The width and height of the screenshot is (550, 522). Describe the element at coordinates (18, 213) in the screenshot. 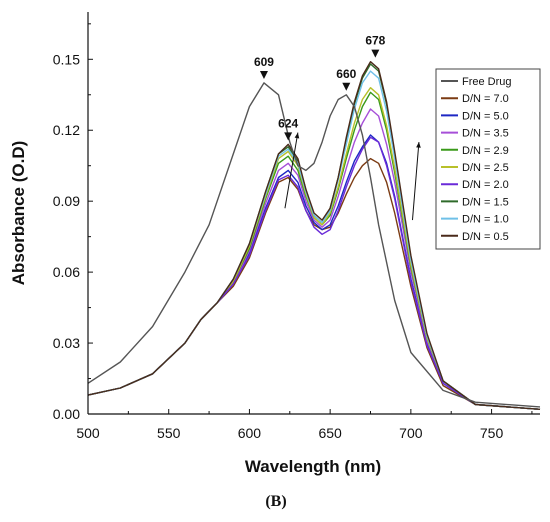

I see `y-axis-title: Absorbance (O.D)` at that location.